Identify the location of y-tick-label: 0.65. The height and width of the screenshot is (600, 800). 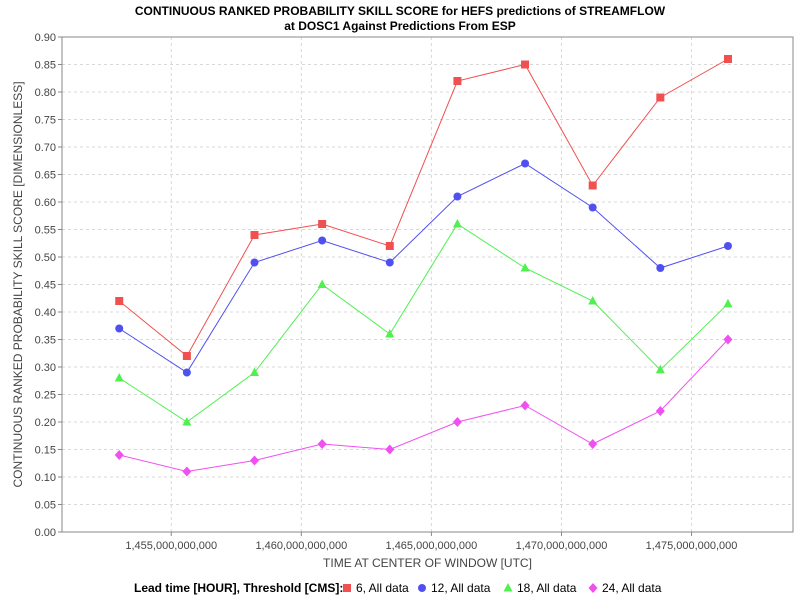
(45, 176).